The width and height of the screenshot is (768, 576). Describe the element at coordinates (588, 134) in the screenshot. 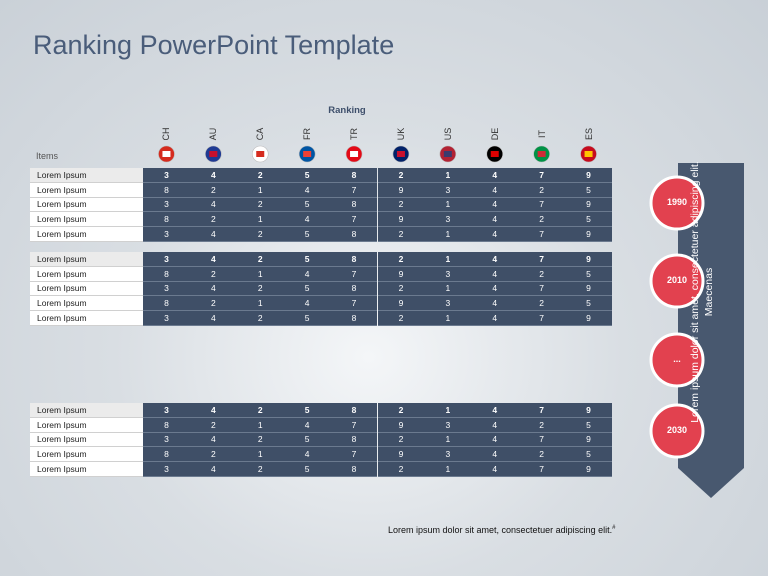

I see `country-code: ES` at that location.